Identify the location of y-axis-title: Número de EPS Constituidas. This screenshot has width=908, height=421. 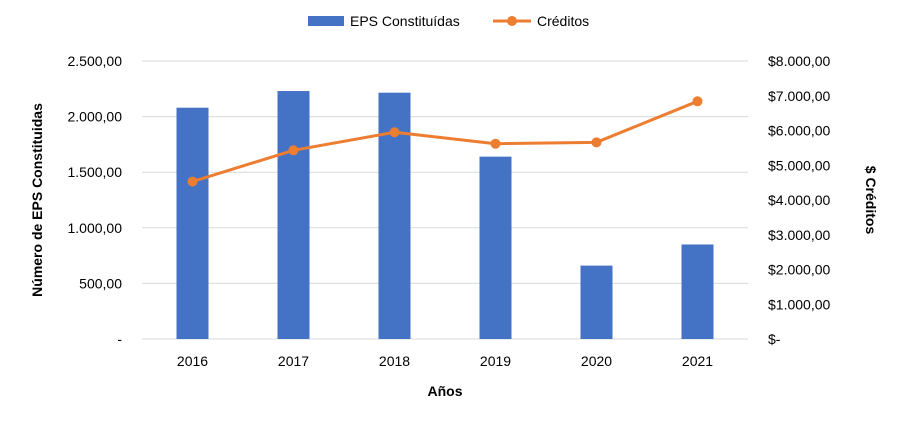
(37, 200).